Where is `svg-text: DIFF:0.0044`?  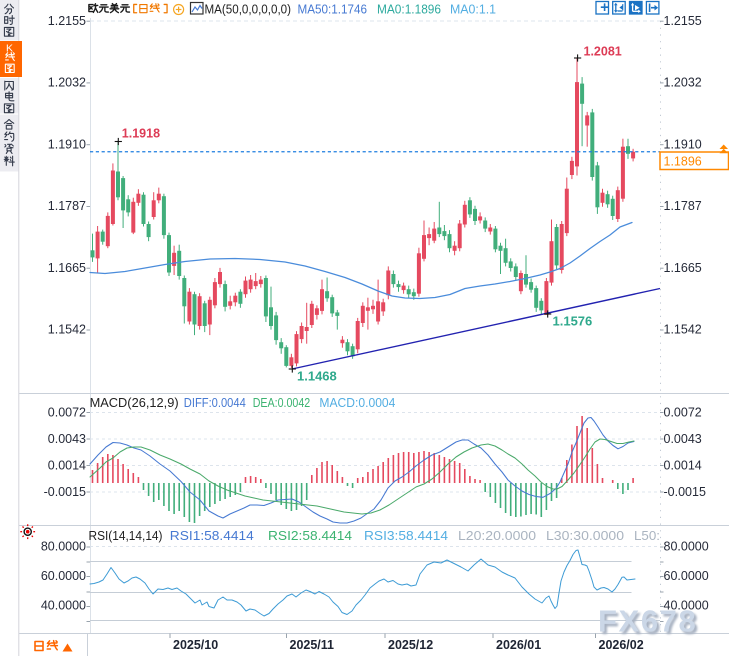
svg-text: DIFF:0.0044 is located at coordinates (215, 403).